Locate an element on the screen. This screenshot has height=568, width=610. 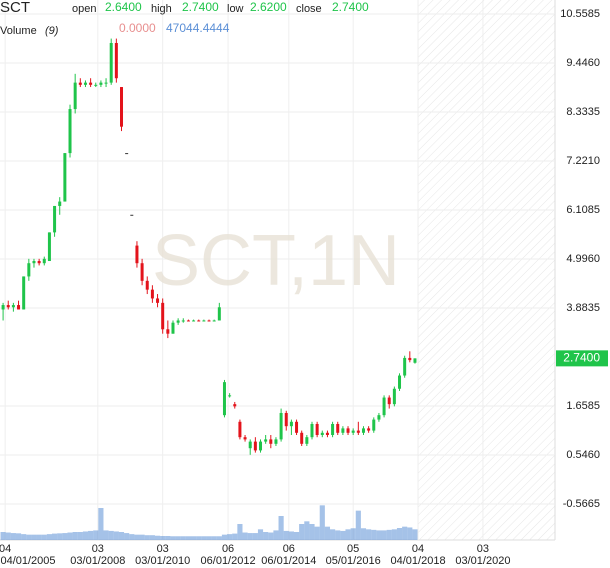
volume-label: Volume is located at coordinates (18, 31).